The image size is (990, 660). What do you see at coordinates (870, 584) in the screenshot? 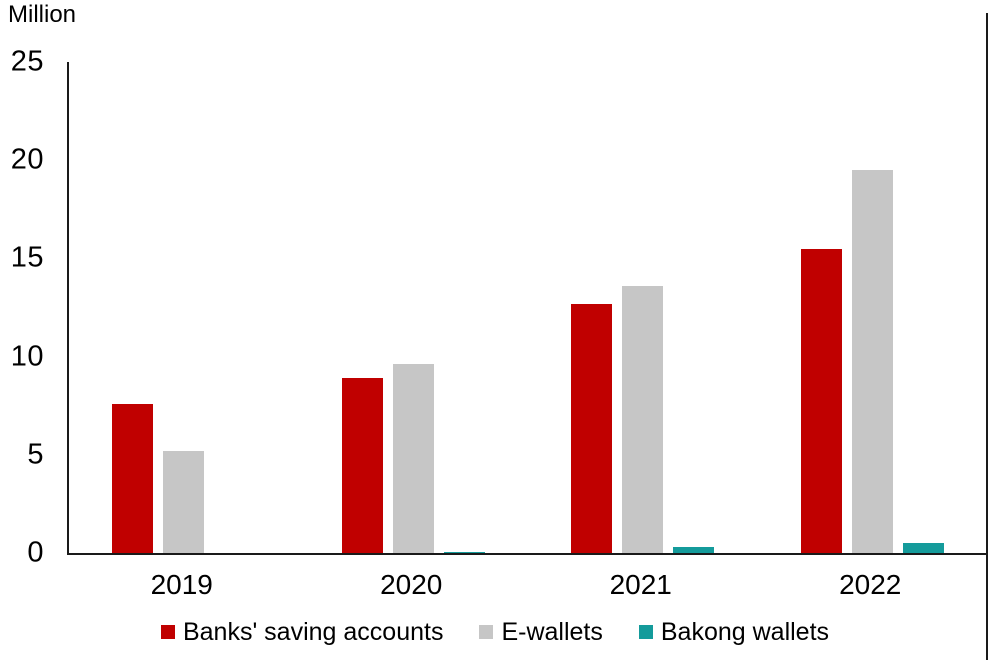
I see `x-tick-label: 2022` at bounding box center [870, 584].